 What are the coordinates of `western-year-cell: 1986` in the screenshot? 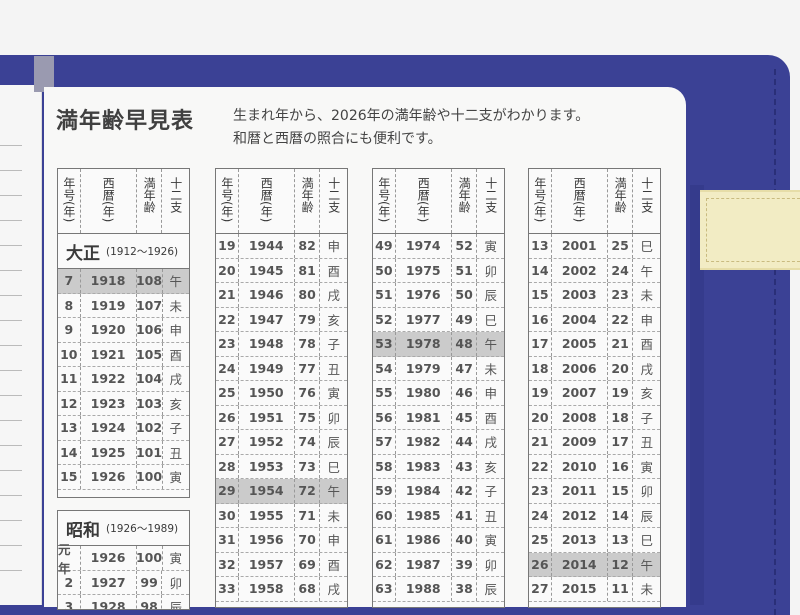 It's located at (424, 540).